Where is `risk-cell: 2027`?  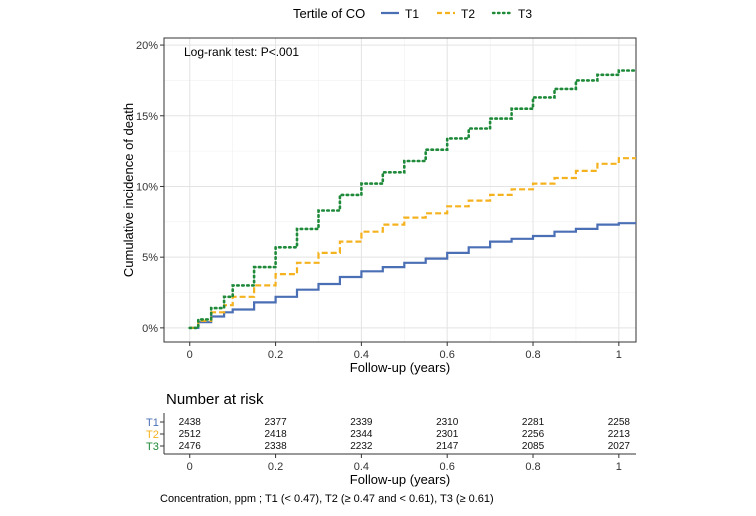
risk-cell: 2027 is located at coordinates (619, 446).